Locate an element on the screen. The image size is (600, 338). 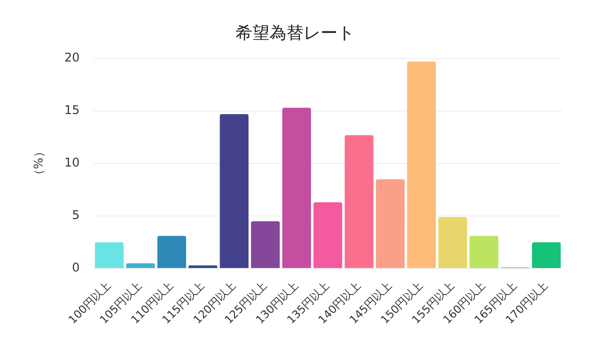
y-axis-title: （%） is located at coordinates (38, 164).